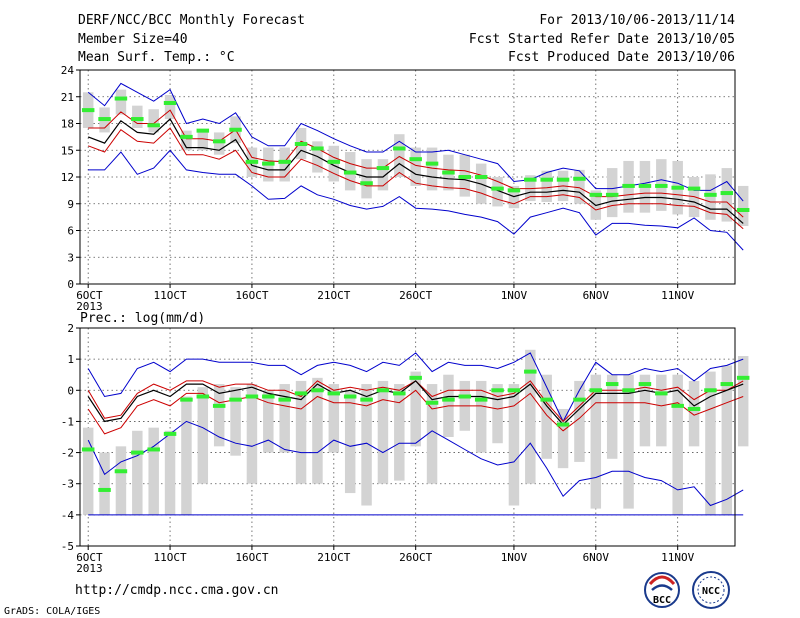  Describe the element at coordinates (637, 20) in the screenshot. I see `header-period: For 2013/10/06-2013/11/14` at that location.